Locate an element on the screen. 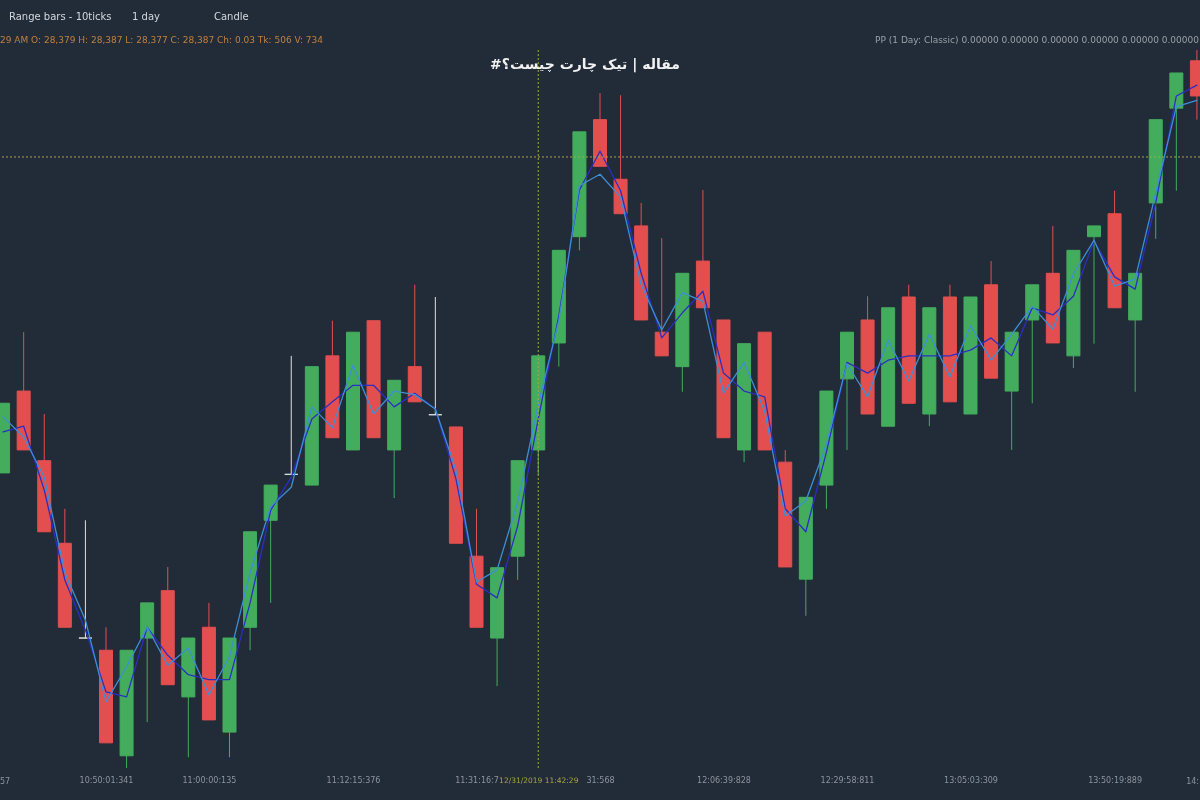  text: 57 is located at coordinates (5, 781).